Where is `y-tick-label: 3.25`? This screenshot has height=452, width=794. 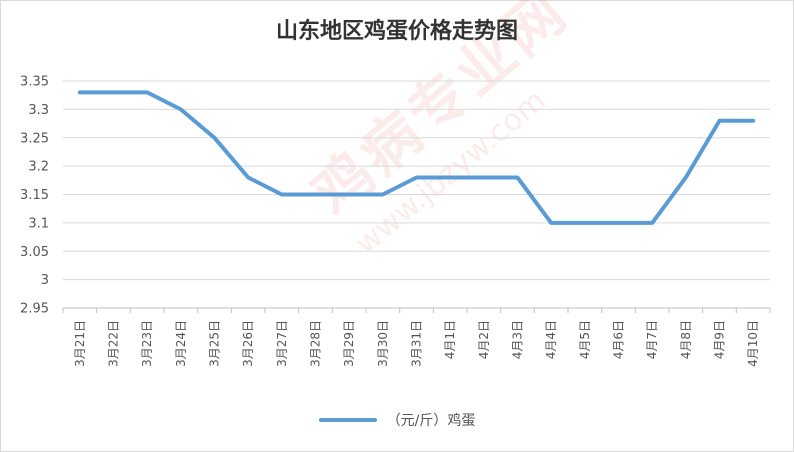 y-tick-label: 3.25 is located at coordinates (34, 138).